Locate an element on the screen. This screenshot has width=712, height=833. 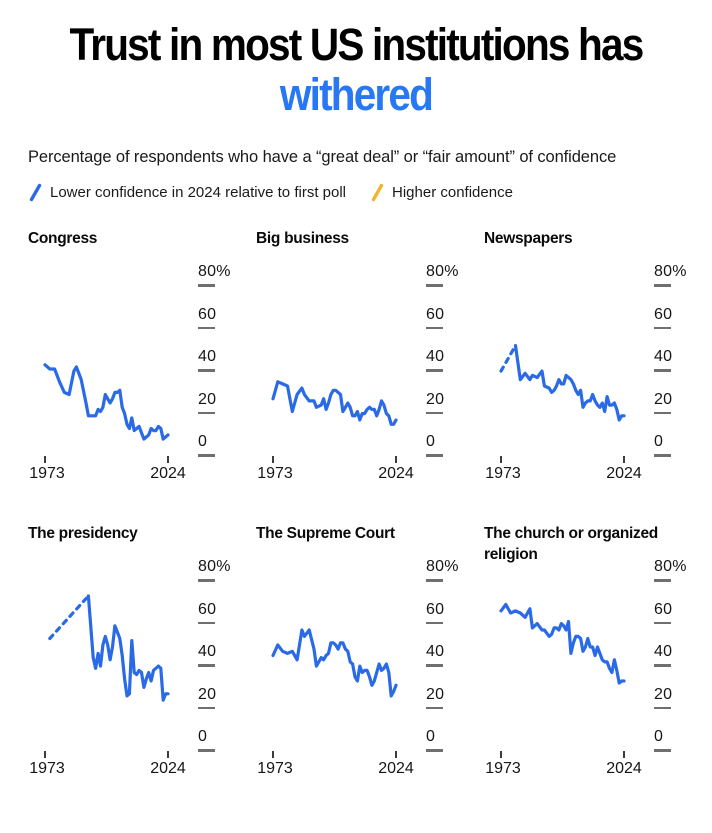
legend-item-higher: Higher confidence is located at coordinates (441, 192).